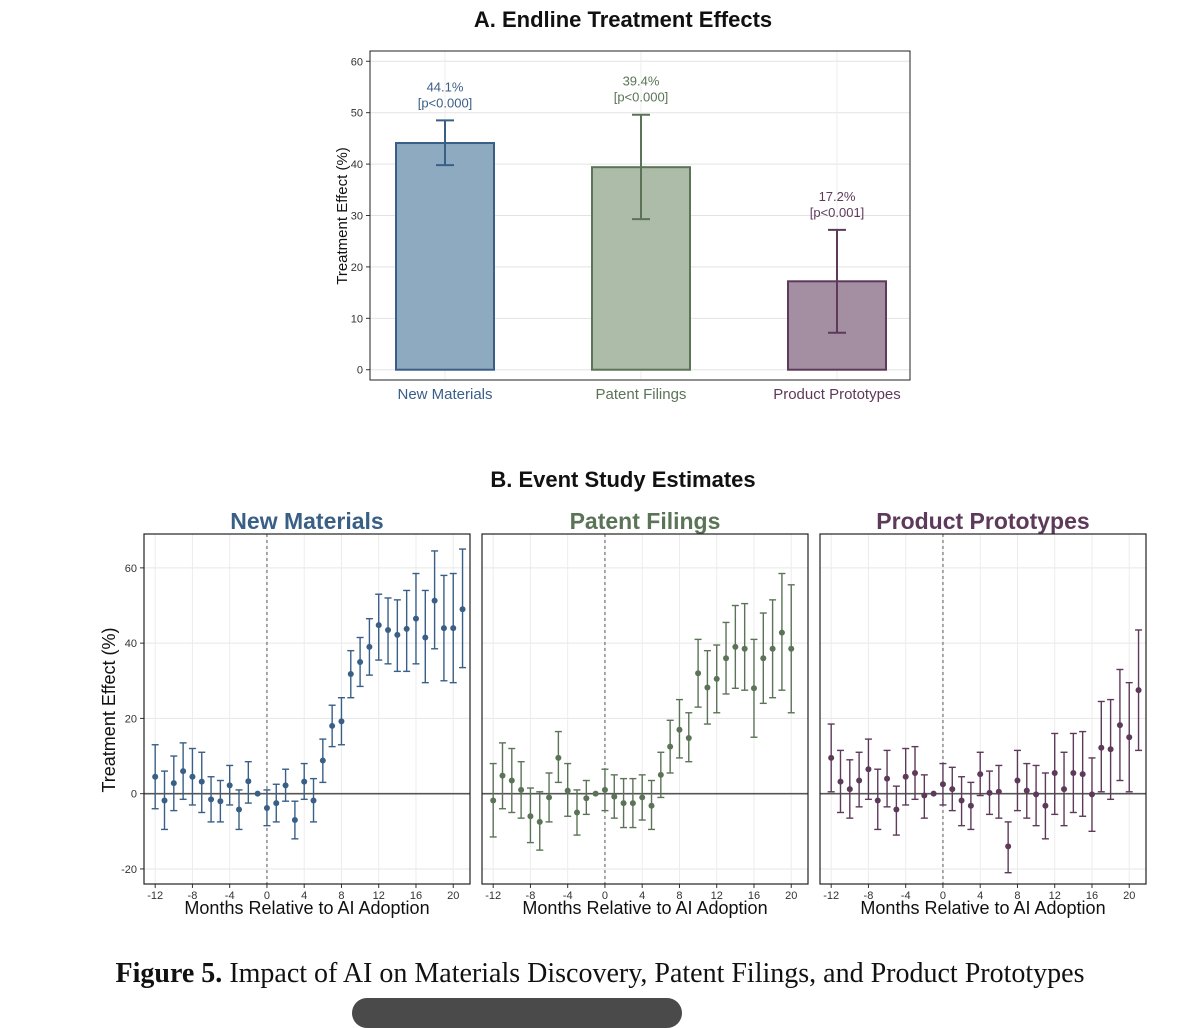 Image resolution: width=1200 pixels, height=1028 pixels. I want to click on x-tick-label: -8, so click(869, 896).